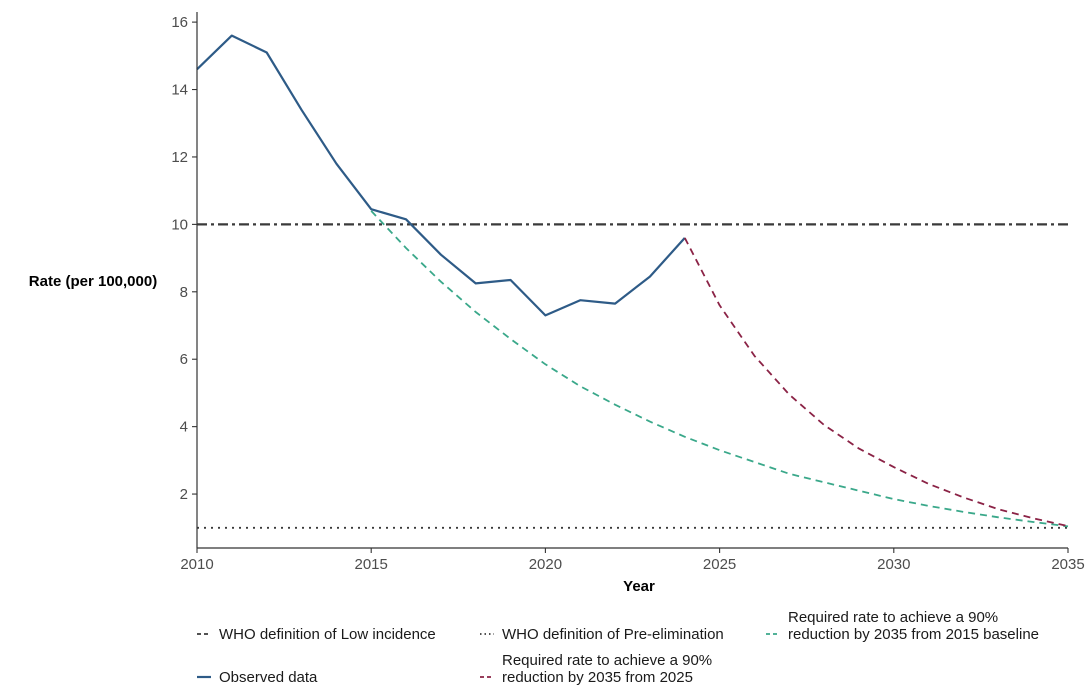 The height and width of the screenshot is (694, 1086). Describe the element at coordinates (719, 564) in the screenshot. I see `x-tick-label: 2025` at that location.